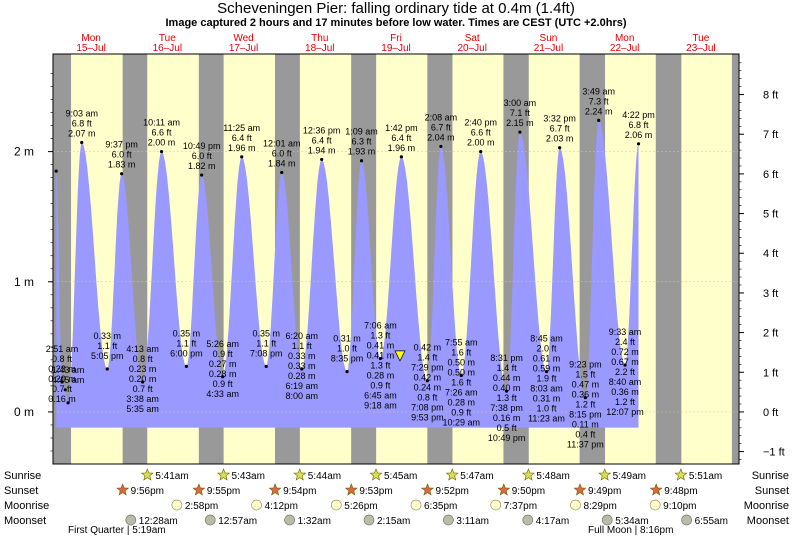 The width and height of the screenshot is (793, 538). What do you see at coordinates (347, 359) in the screenshot?
I see `tide-label: 8:35 pm` at bounding box center [347, 359].